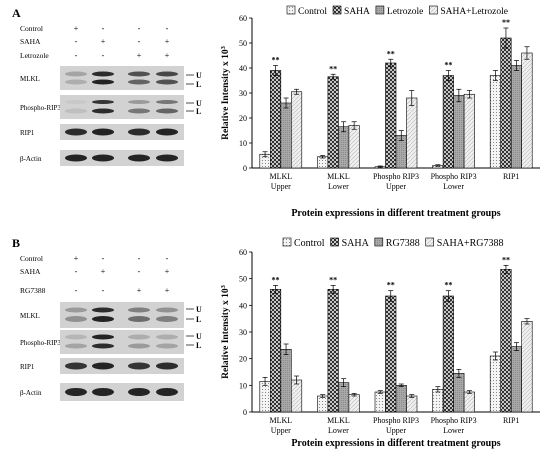 The width and height of the screenshot is (550, 454). I want to click on protein-label: MLKL, so click(30, 79).